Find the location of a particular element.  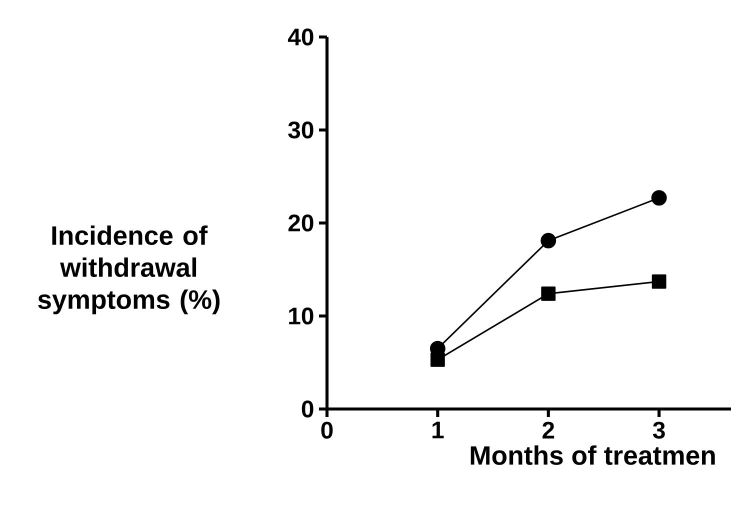

y-tick-label: 10 is located at coordinates (301, 315).